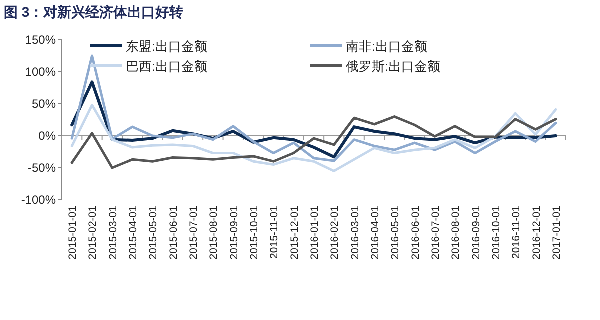  What do you see at coordinates (396, 233) in the screenshot?
I see `x-tick-label: 2016-05-01` at bounding box center [396, 233].